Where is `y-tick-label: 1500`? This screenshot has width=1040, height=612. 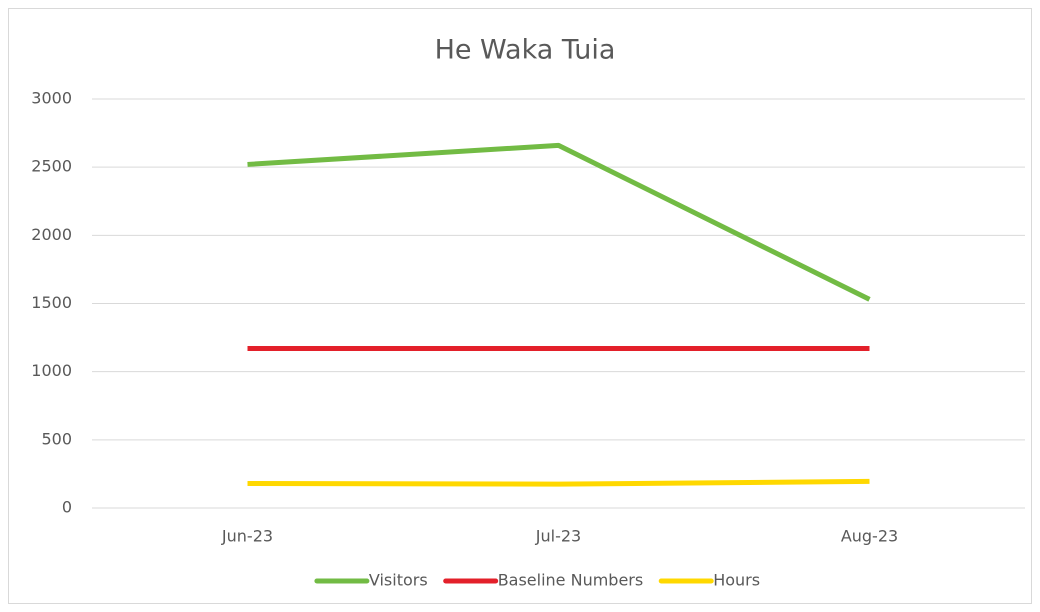 y-tick-label: 1500 is located at coordinates (51, 302).